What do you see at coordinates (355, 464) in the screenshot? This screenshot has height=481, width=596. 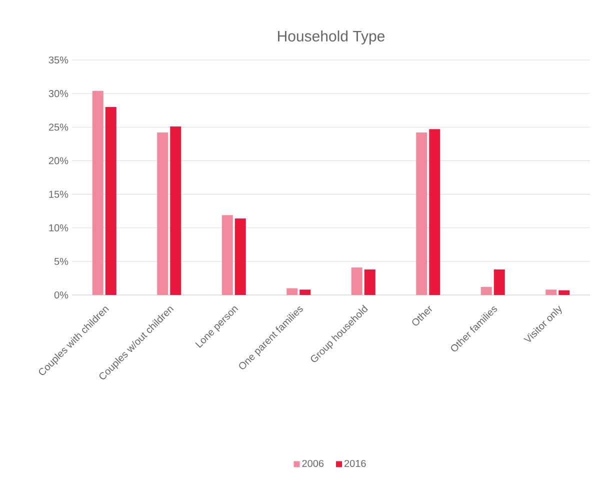 I see `legend-label: 2016` at bounding box center [355, 464].